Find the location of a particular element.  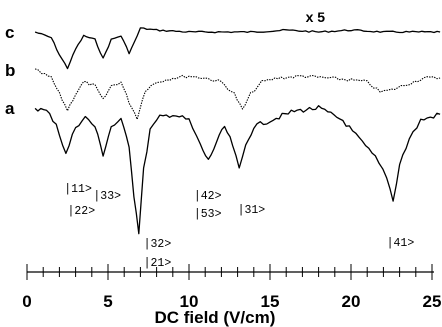

state-label: |33> is located at coordinates (107, 196).